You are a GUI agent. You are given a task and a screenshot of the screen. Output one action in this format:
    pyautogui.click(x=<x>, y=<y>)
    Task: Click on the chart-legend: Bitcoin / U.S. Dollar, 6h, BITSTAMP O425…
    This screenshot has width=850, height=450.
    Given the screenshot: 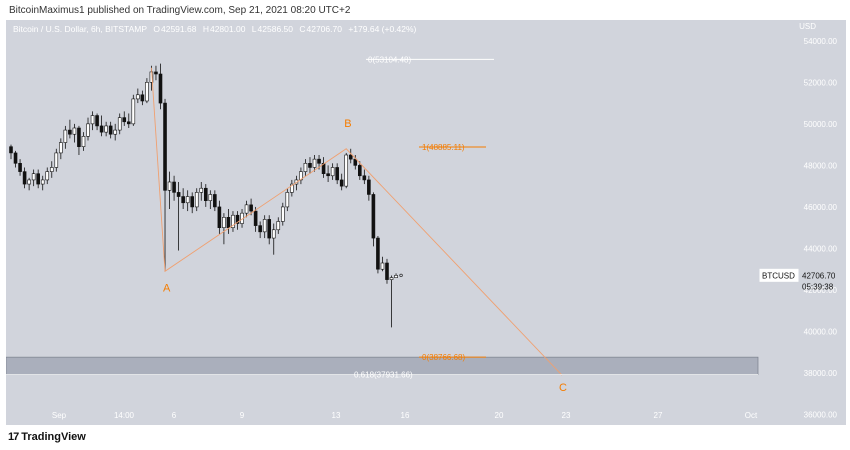 What is the action you would take?
    pyautogui.click(x=216, y=29)
    